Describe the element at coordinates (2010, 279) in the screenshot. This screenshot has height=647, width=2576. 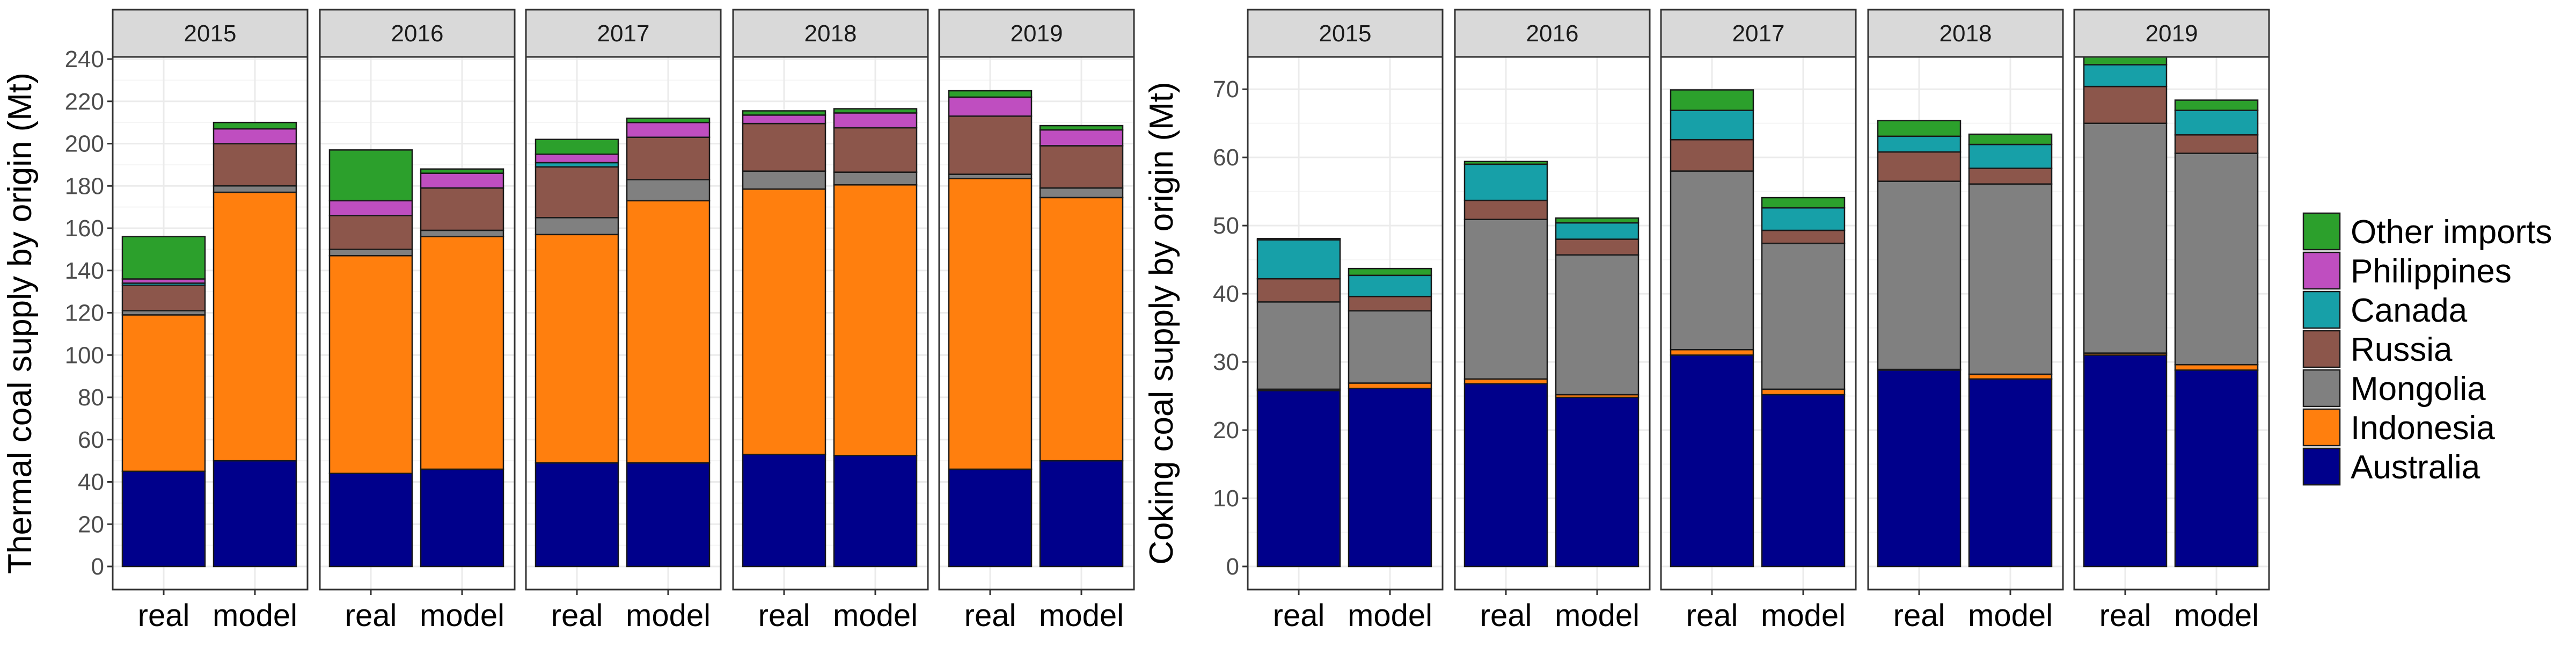
I see `bar-2018-model-mongolia` at that location.